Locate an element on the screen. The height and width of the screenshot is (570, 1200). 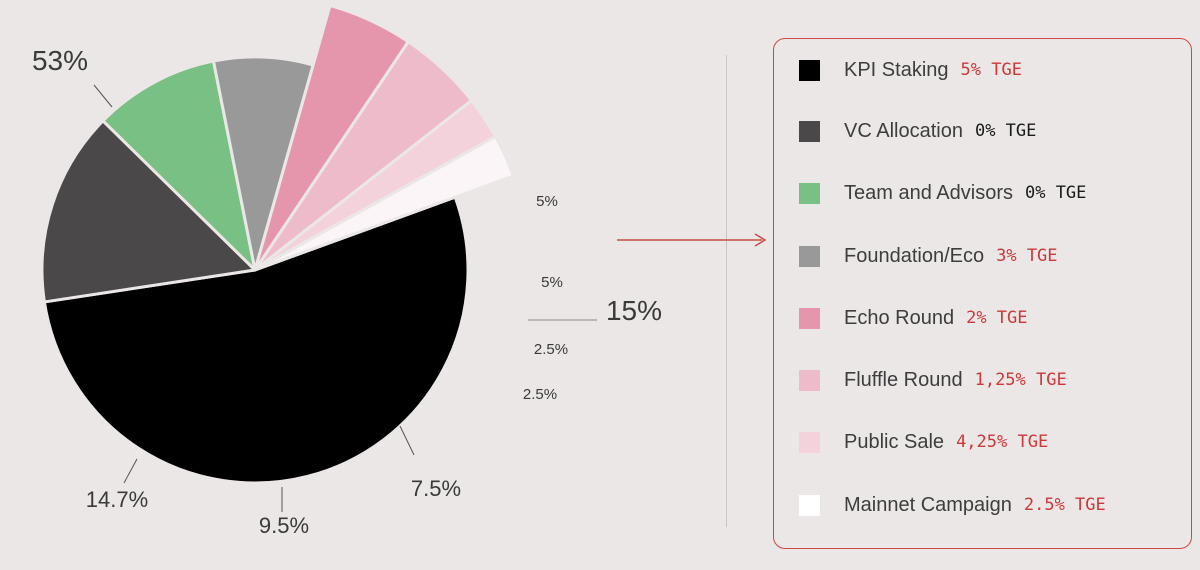
data-label: 7.5% is located at coordinates (436, 488).